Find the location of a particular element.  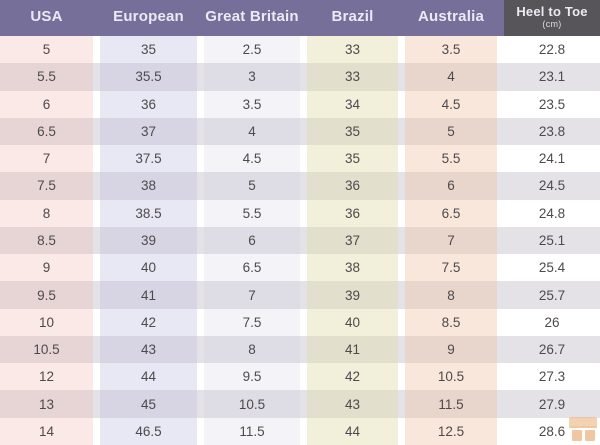

cell-heel-to-toe: 28.6 is located at coordinates (552, 431).